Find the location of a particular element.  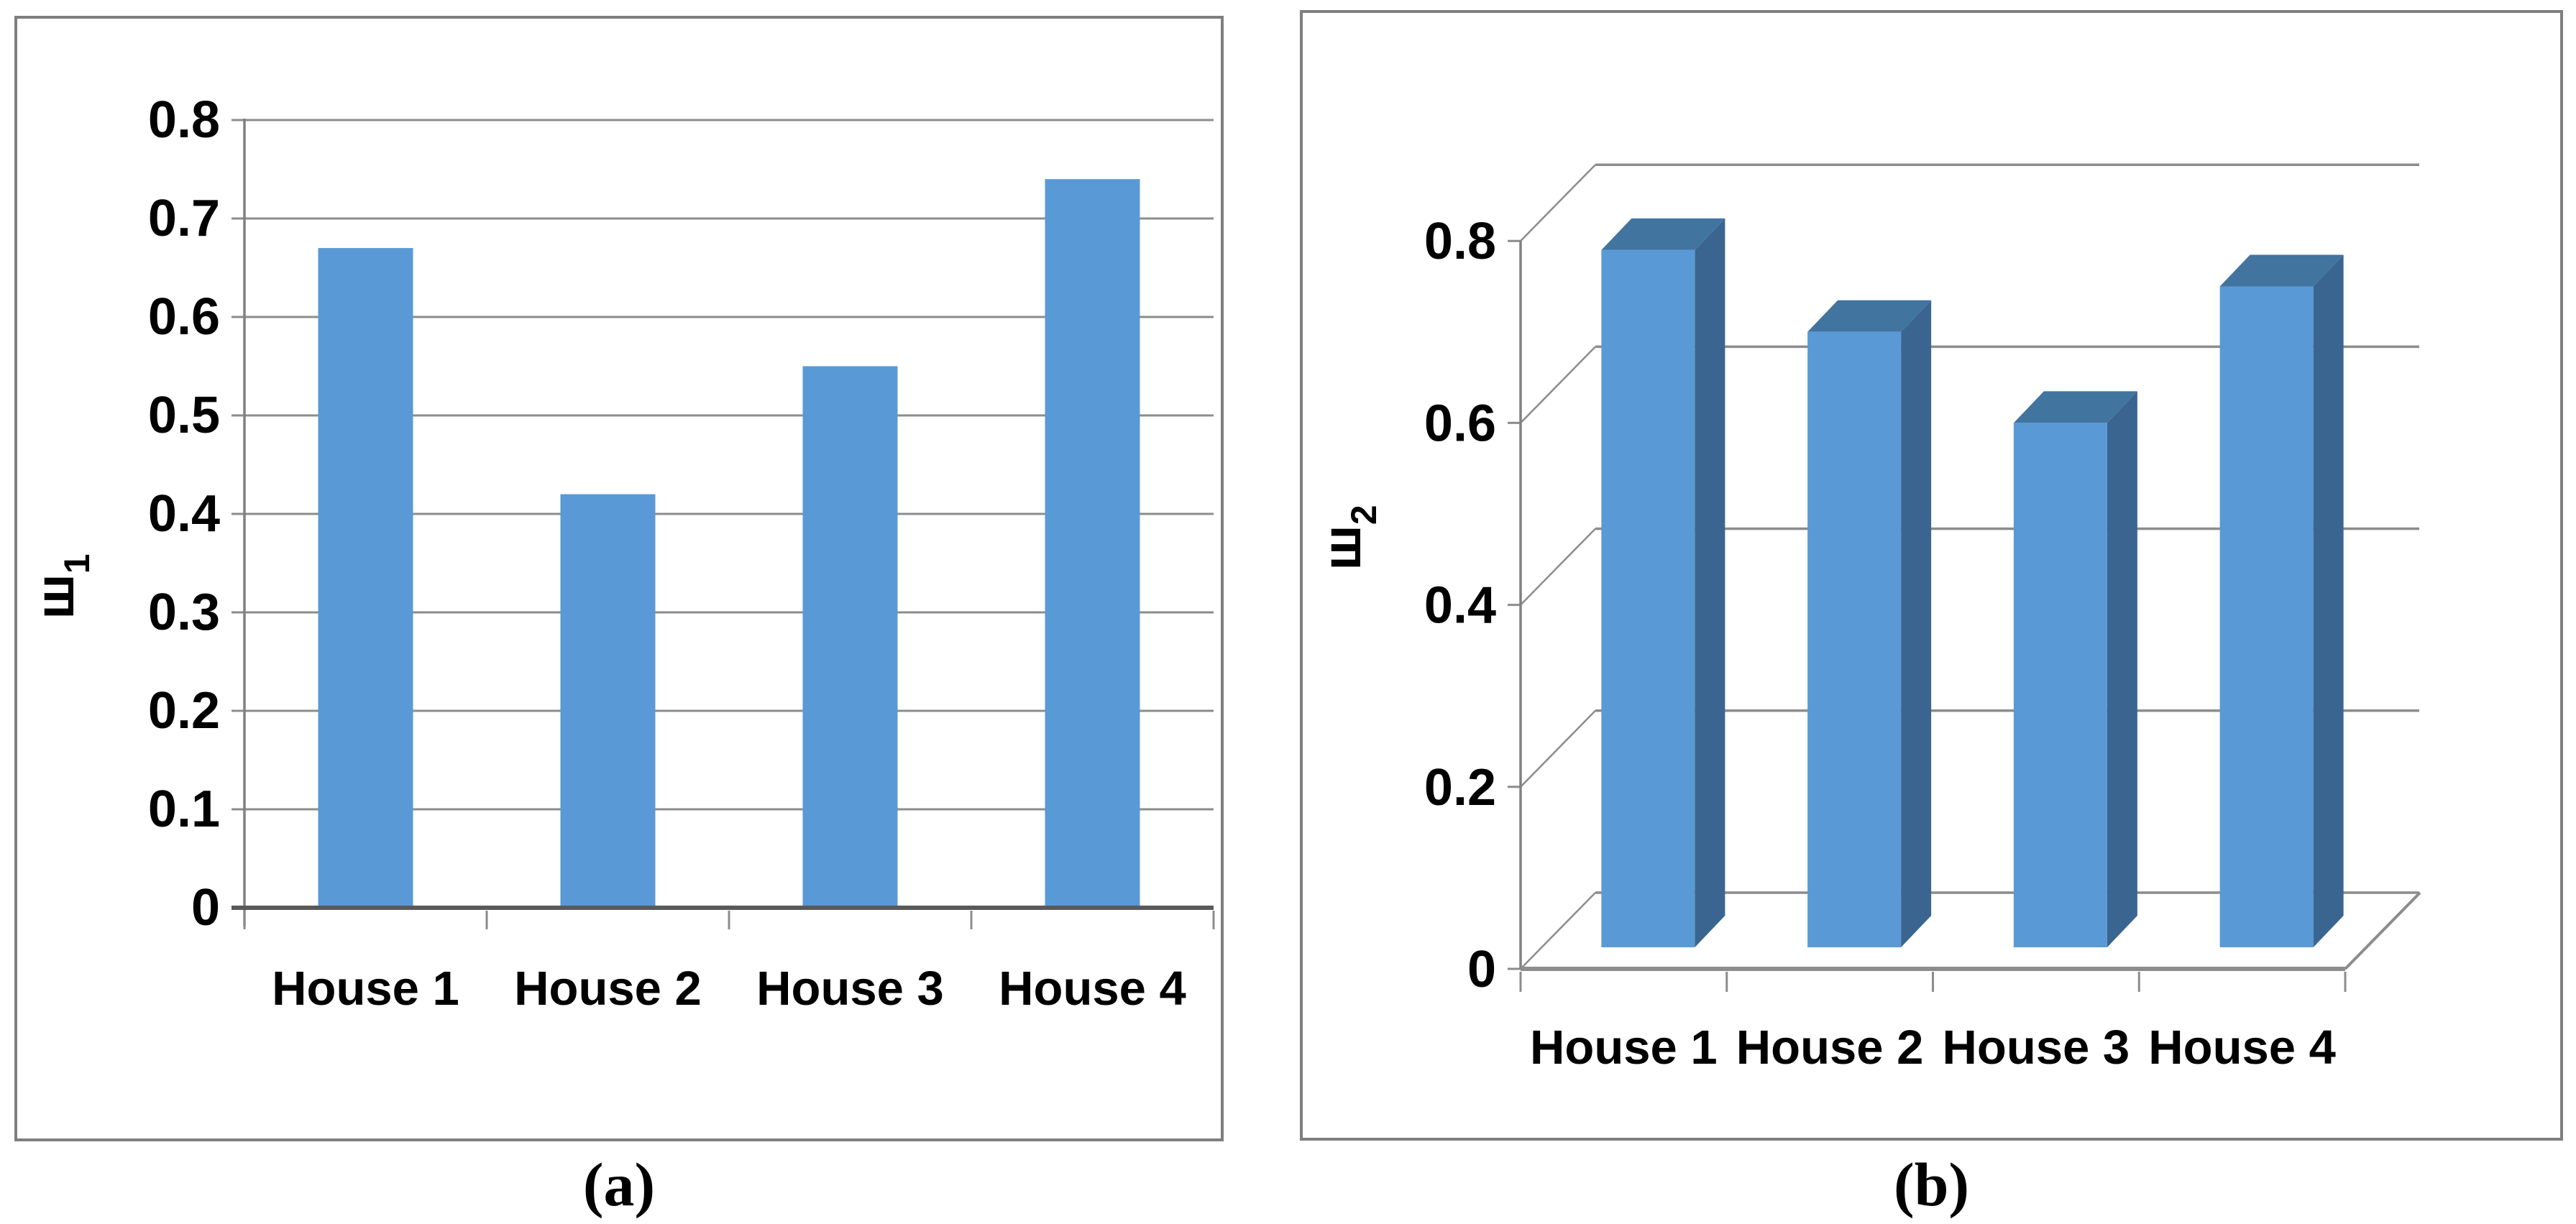

bar-house-4-front-face is located at coordinates (2266, 616).